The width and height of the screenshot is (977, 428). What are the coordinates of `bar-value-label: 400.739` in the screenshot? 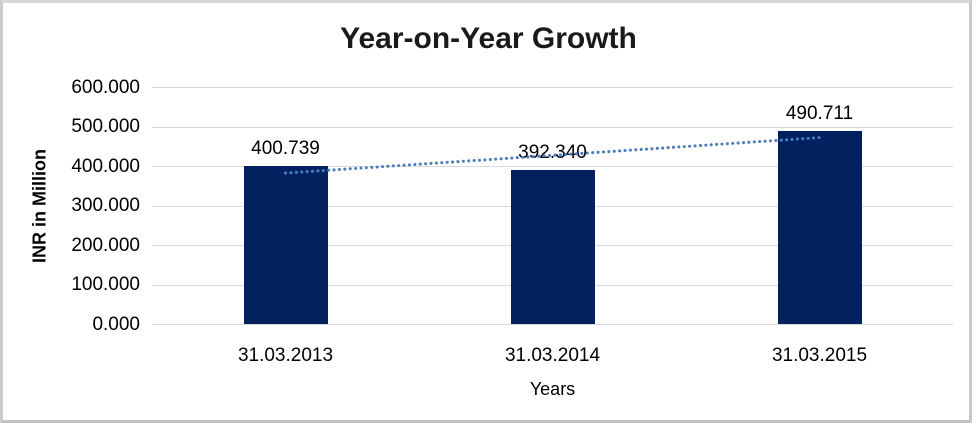 It's located at (285, 149).